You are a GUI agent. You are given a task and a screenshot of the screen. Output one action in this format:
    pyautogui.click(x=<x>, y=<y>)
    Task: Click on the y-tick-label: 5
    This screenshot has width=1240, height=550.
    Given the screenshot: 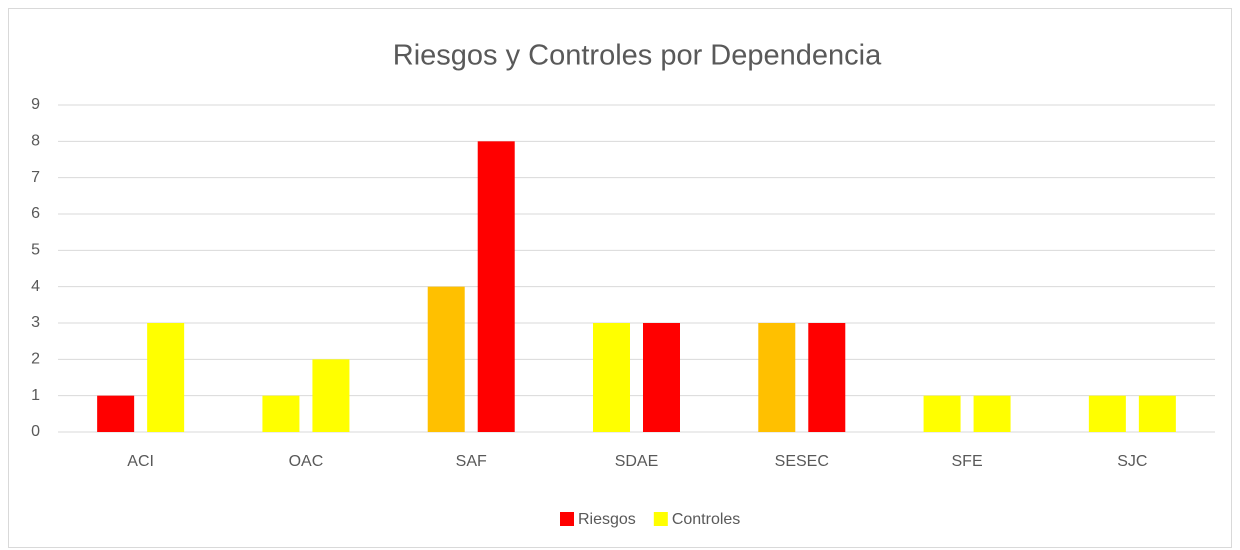 What is the action you would take?
    pyautogui.click(x=35, y=250)
    